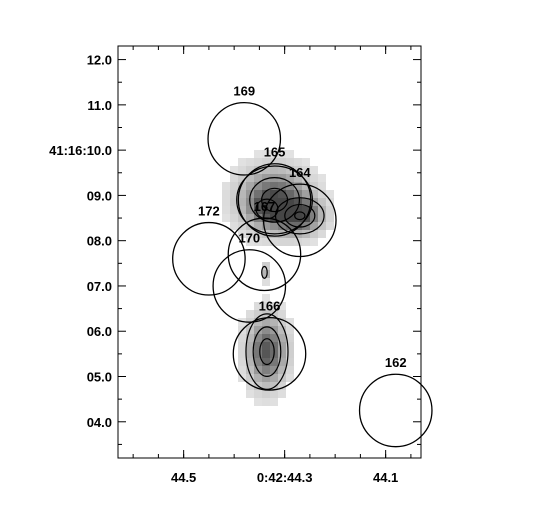 The image size is (541, 510). I want to click on contour-line, so click(267, 209).